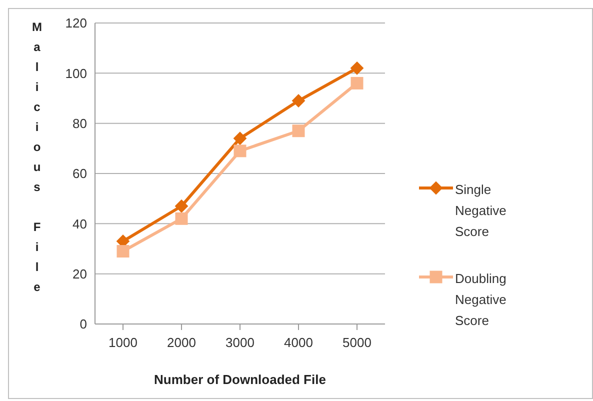 The height and width of the screenshot is (401, 593). Describe the element at coordinates (123, 342) in the screenshot. I see `x-tick-label: 1000` at that location.